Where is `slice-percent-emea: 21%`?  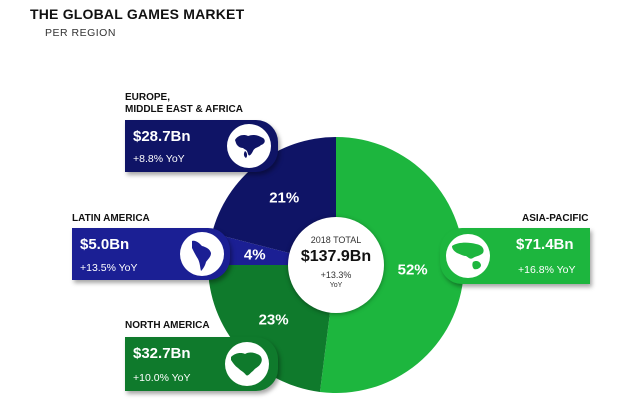 slice-percent-emea: 21% is located at coordinates (284, 198).